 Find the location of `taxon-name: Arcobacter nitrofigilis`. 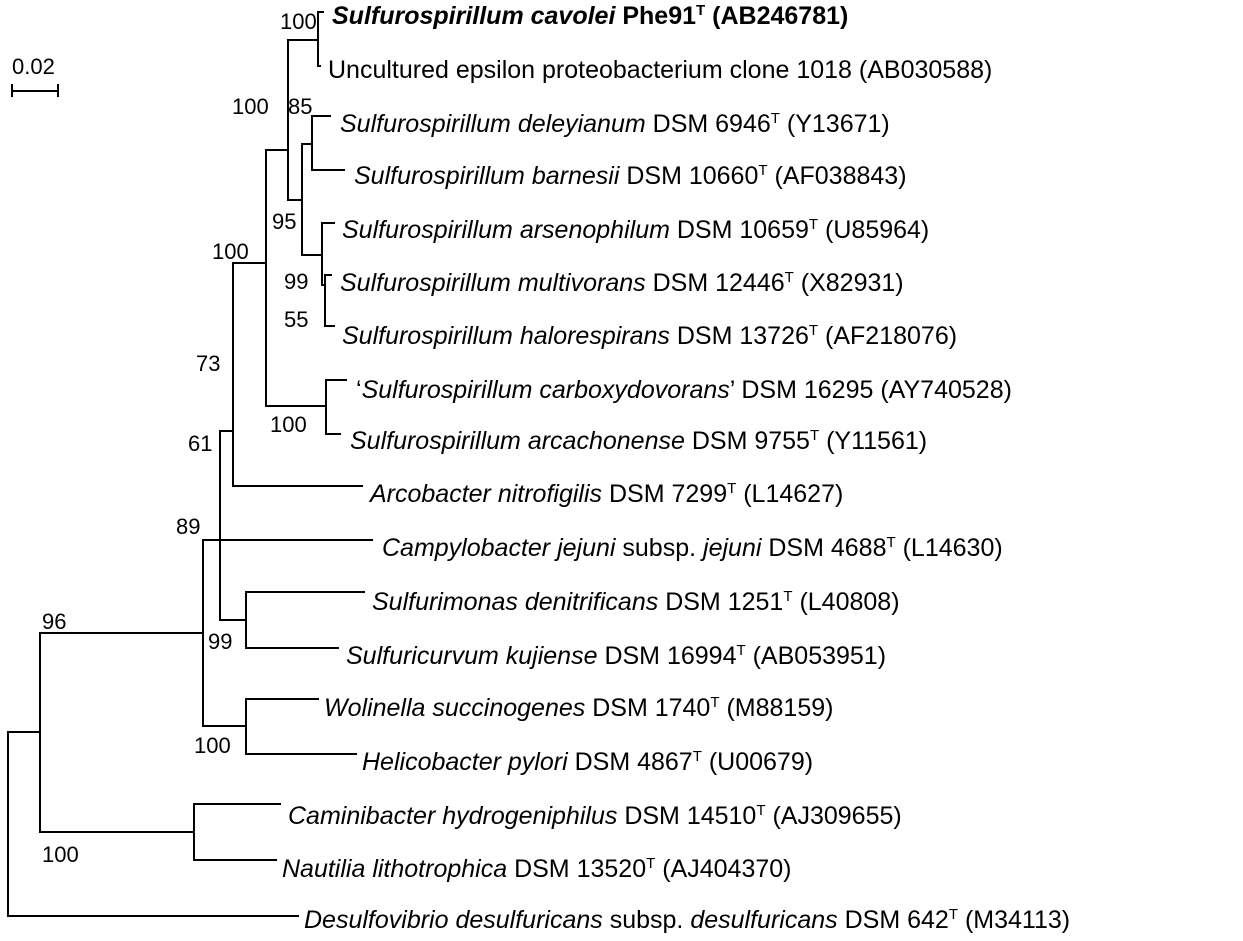

taxon-name: Arcobacter nitrofigilis is located at coordinates (486, 494).